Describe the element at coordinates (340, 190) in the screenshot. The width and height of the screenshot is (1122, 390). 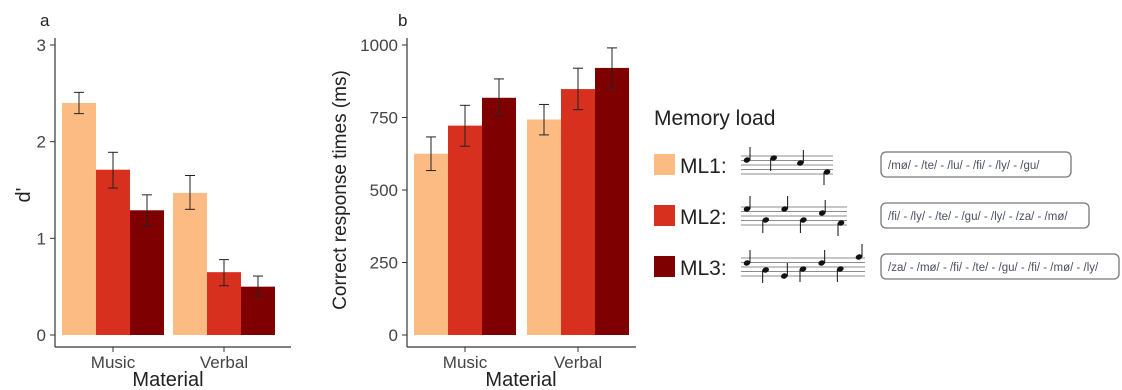
I see `y-axis-label-b: Correct response times (ms)` at that location.